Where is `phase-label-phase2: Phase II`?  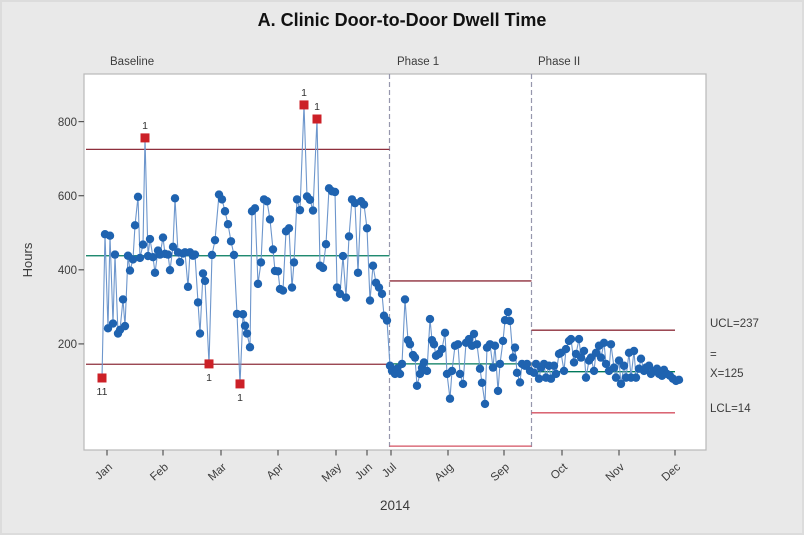
phase-label-phase2: Phase II is located at coordinates (559, 62).